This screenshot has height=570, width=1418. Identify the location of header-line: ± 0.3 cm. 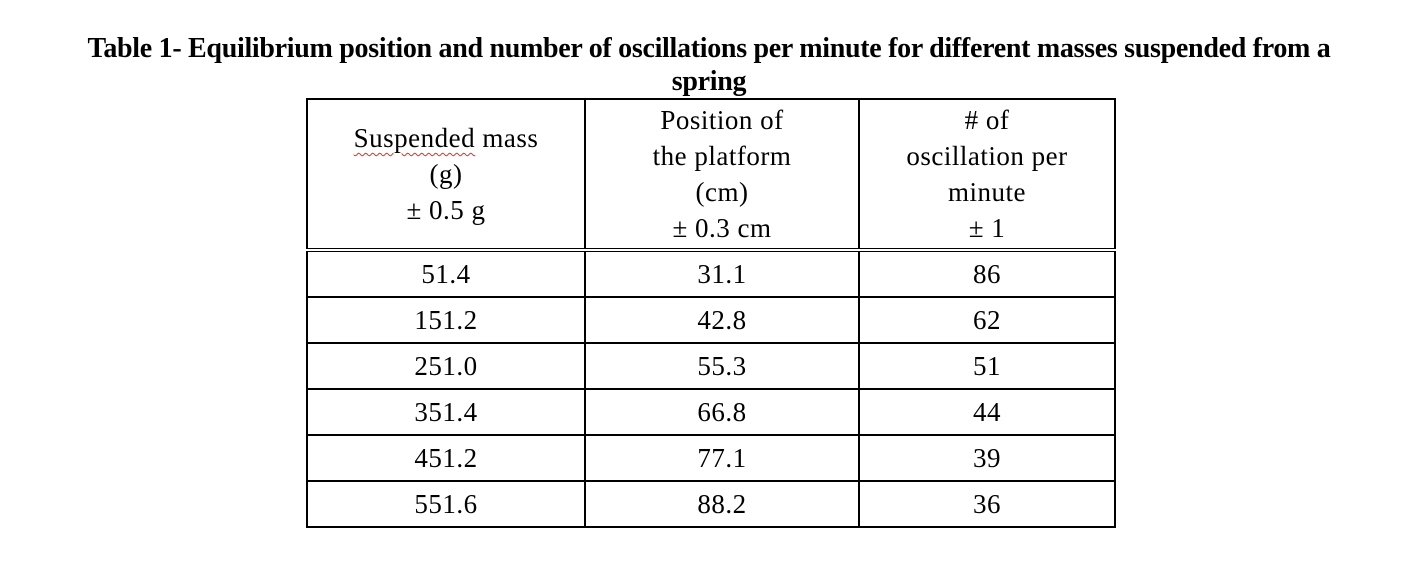
(722, 228).